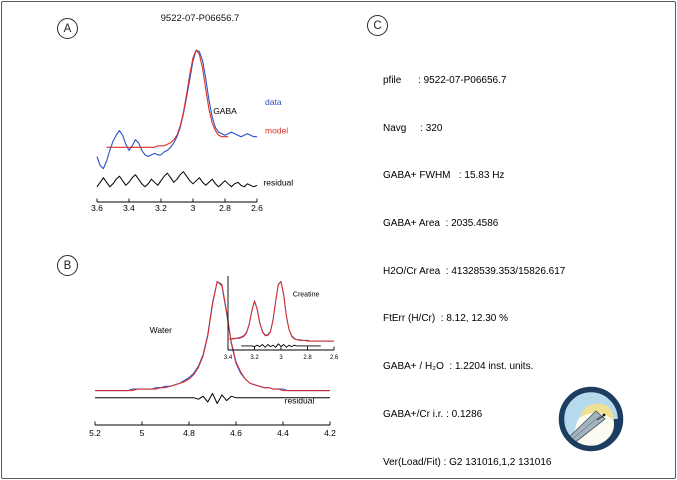 The image size is (677, 480). What do you see at coordinates (445, 80) in the screenshot?
I see `info-line-pfile: pfile : 9522-07-P06656.7` at bounding box center [445, 80].